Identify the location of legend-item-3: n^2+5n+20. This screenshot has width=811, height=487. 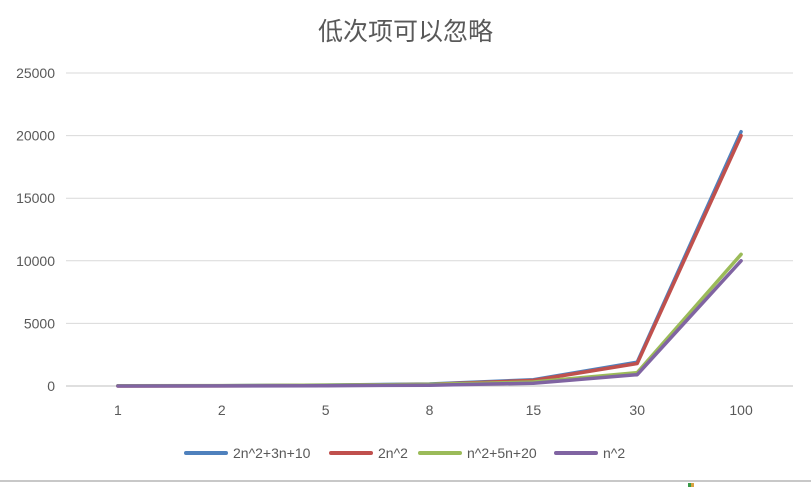
(477, 453).